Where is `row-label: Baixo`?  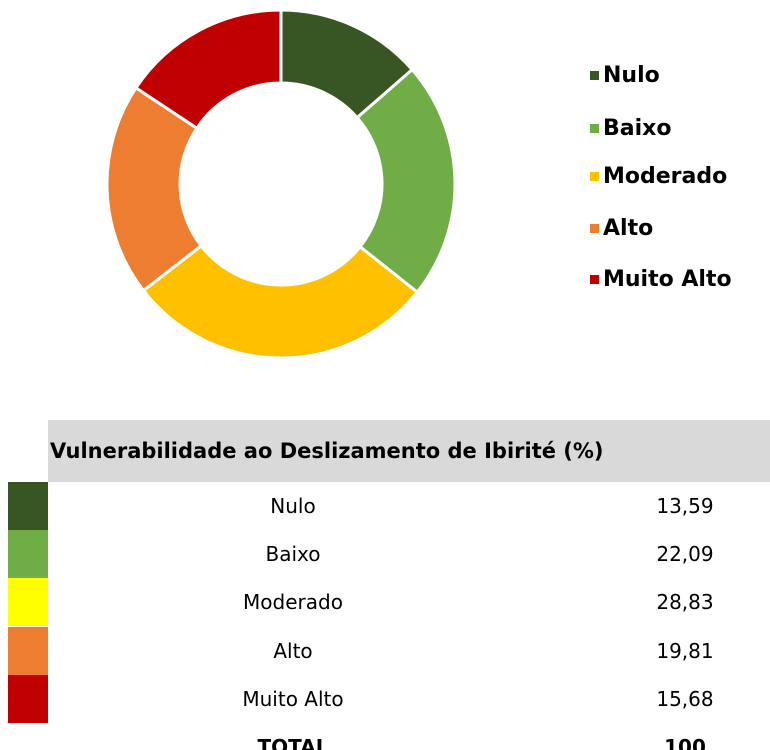
row-label: Baixo is located at coordinates (293, 554).